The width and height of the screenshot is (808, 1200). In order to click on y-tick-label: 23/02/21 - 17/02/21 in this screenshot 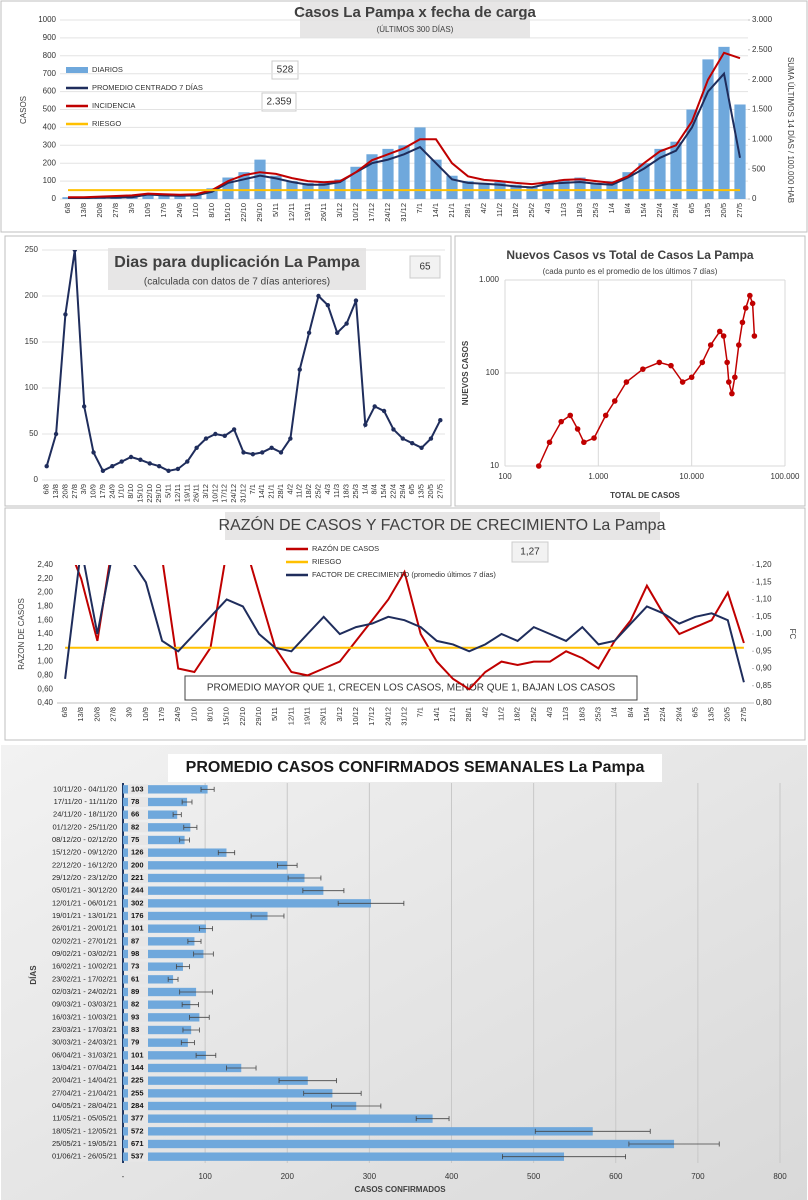, I will do `click(84, 978)`.